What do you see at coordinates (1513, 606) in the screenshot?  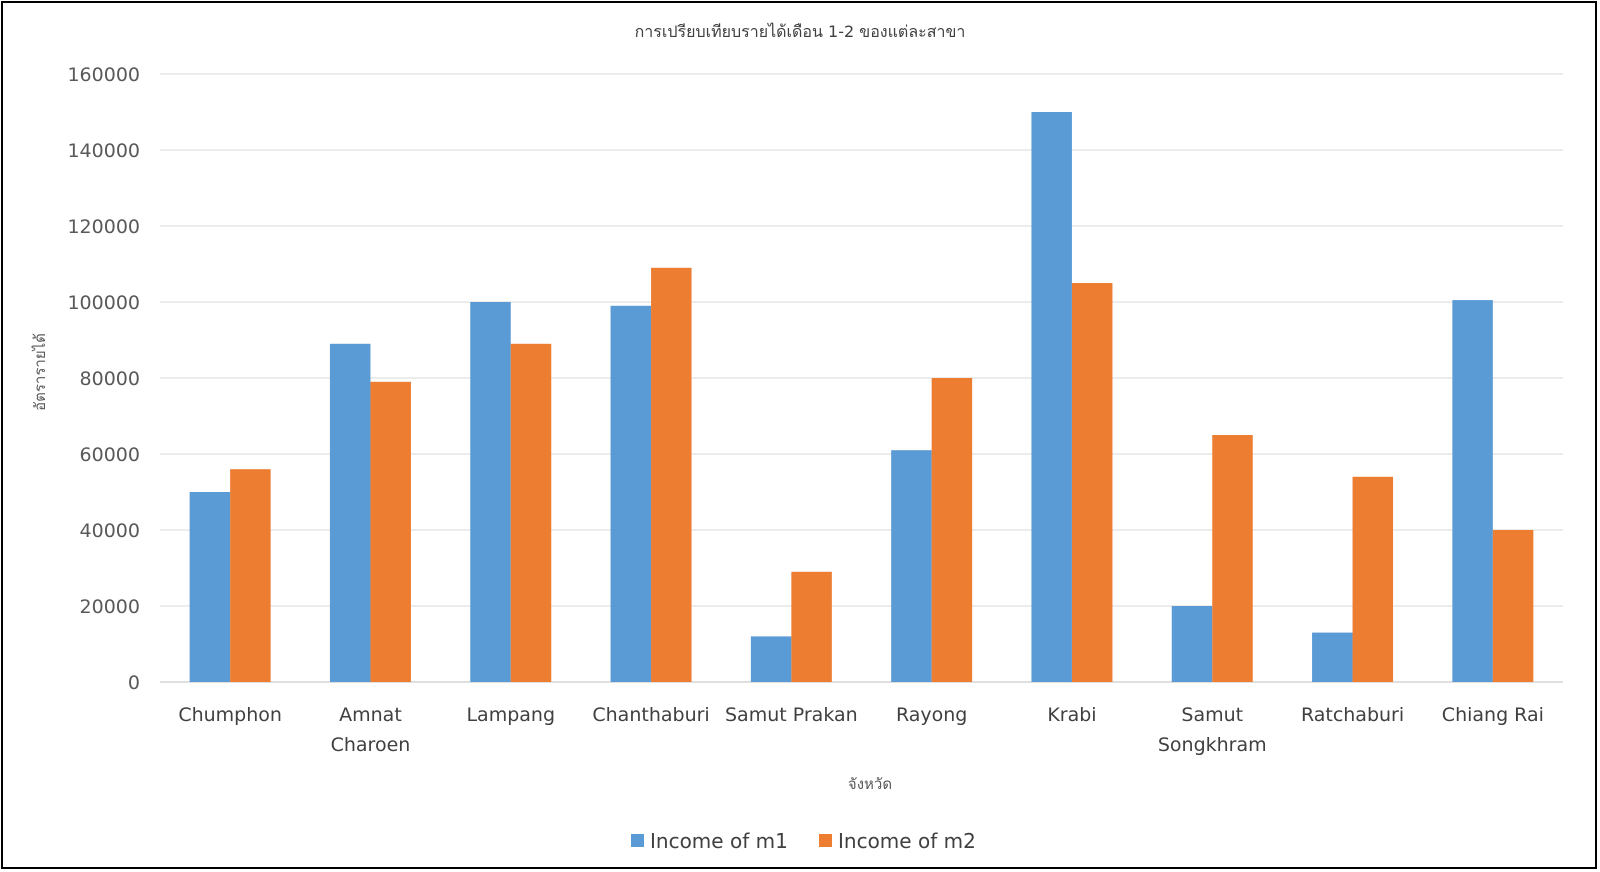 I see `bar-chiang-rai-s2` at bounding box center [1513, 606].